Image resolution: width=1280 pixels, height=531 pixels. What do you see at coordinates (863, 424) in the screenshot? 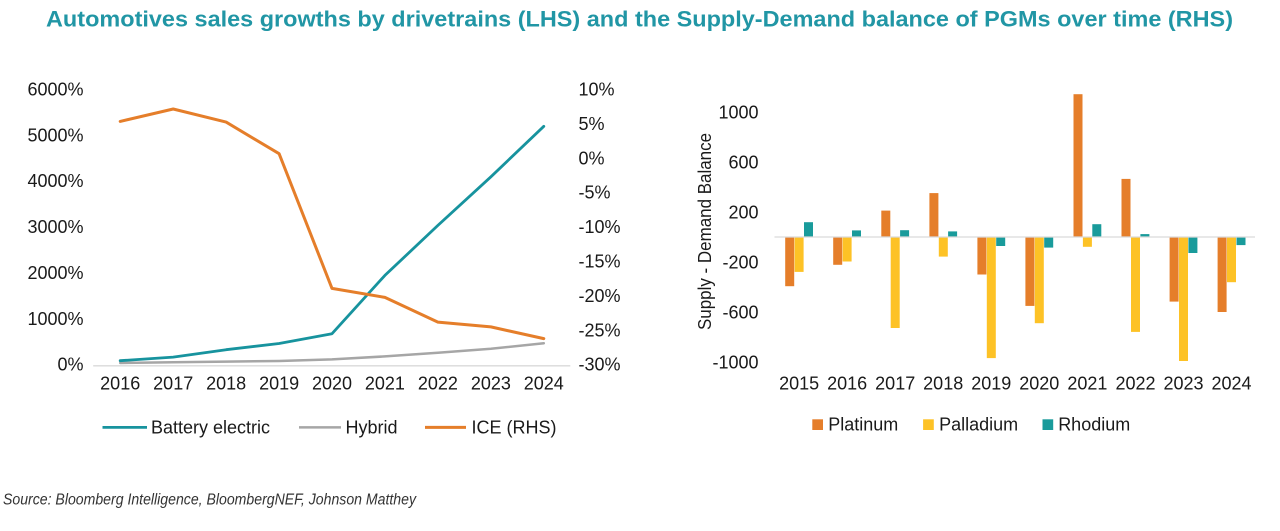
I see `svg-text: Platinum` at bounding box center [863, 424].